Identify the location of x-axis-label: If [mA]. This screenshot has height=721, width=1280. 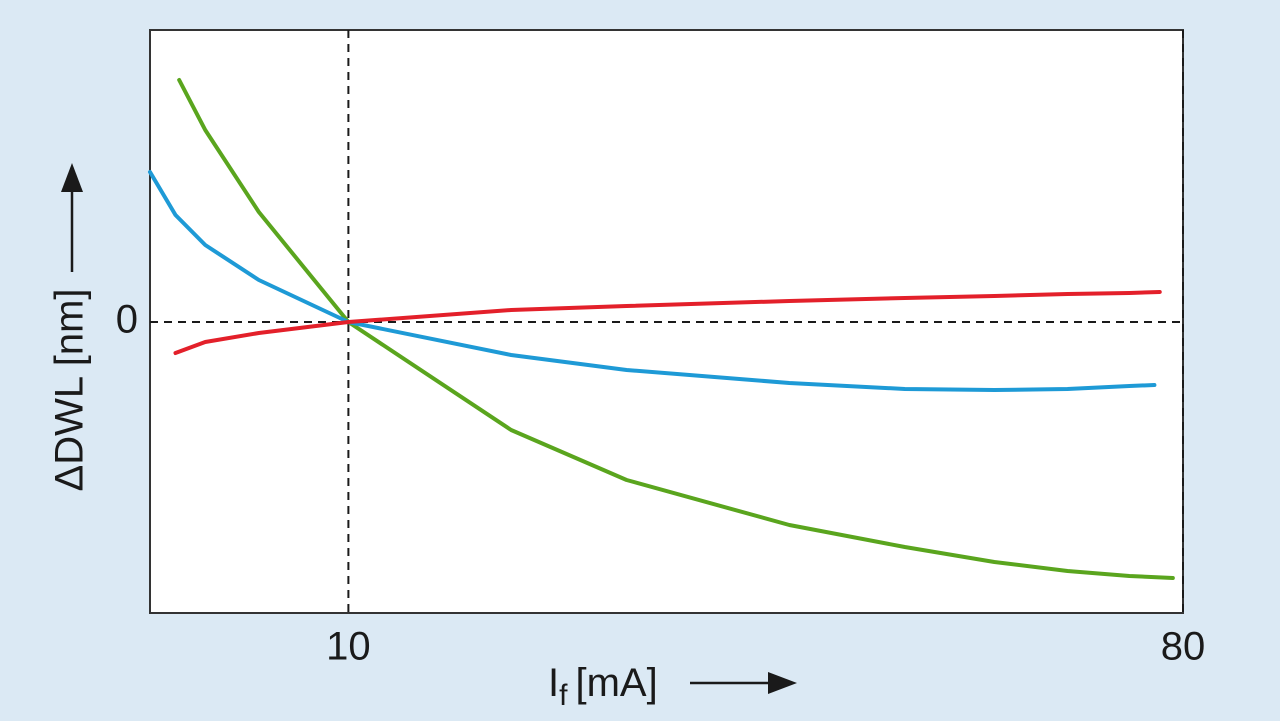
(603, 686).